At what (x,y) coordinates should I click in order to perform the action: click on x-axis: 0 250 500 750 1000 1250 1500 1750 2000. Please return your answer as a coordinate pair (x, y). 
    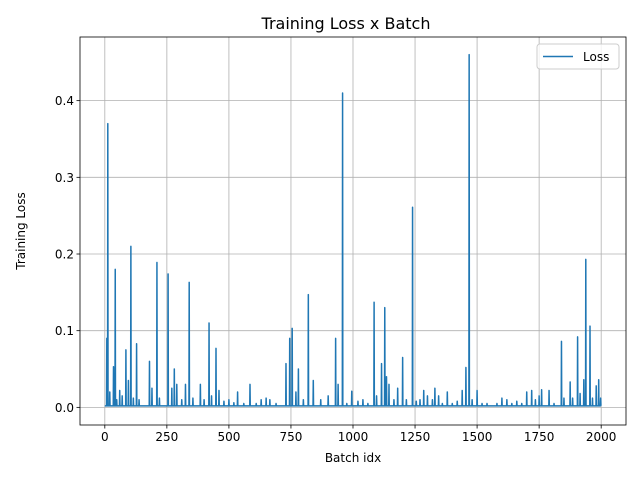
    Looking at the image, I should click on (358, 434).